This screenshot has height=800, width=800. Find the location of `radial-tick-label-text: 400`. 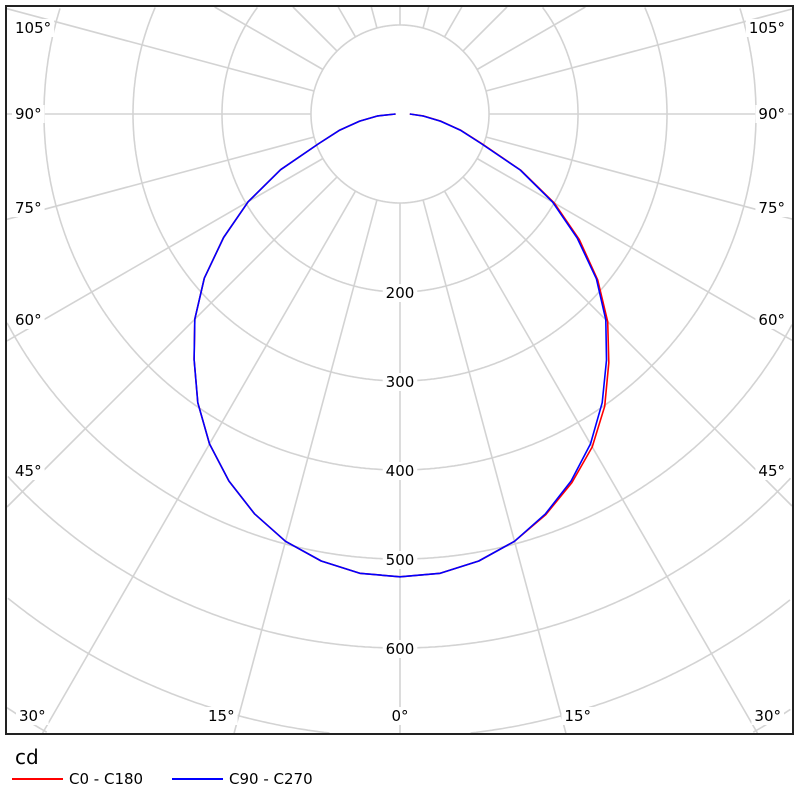

radial-tick-label-text: 400 is located at coordinates (400, 471).